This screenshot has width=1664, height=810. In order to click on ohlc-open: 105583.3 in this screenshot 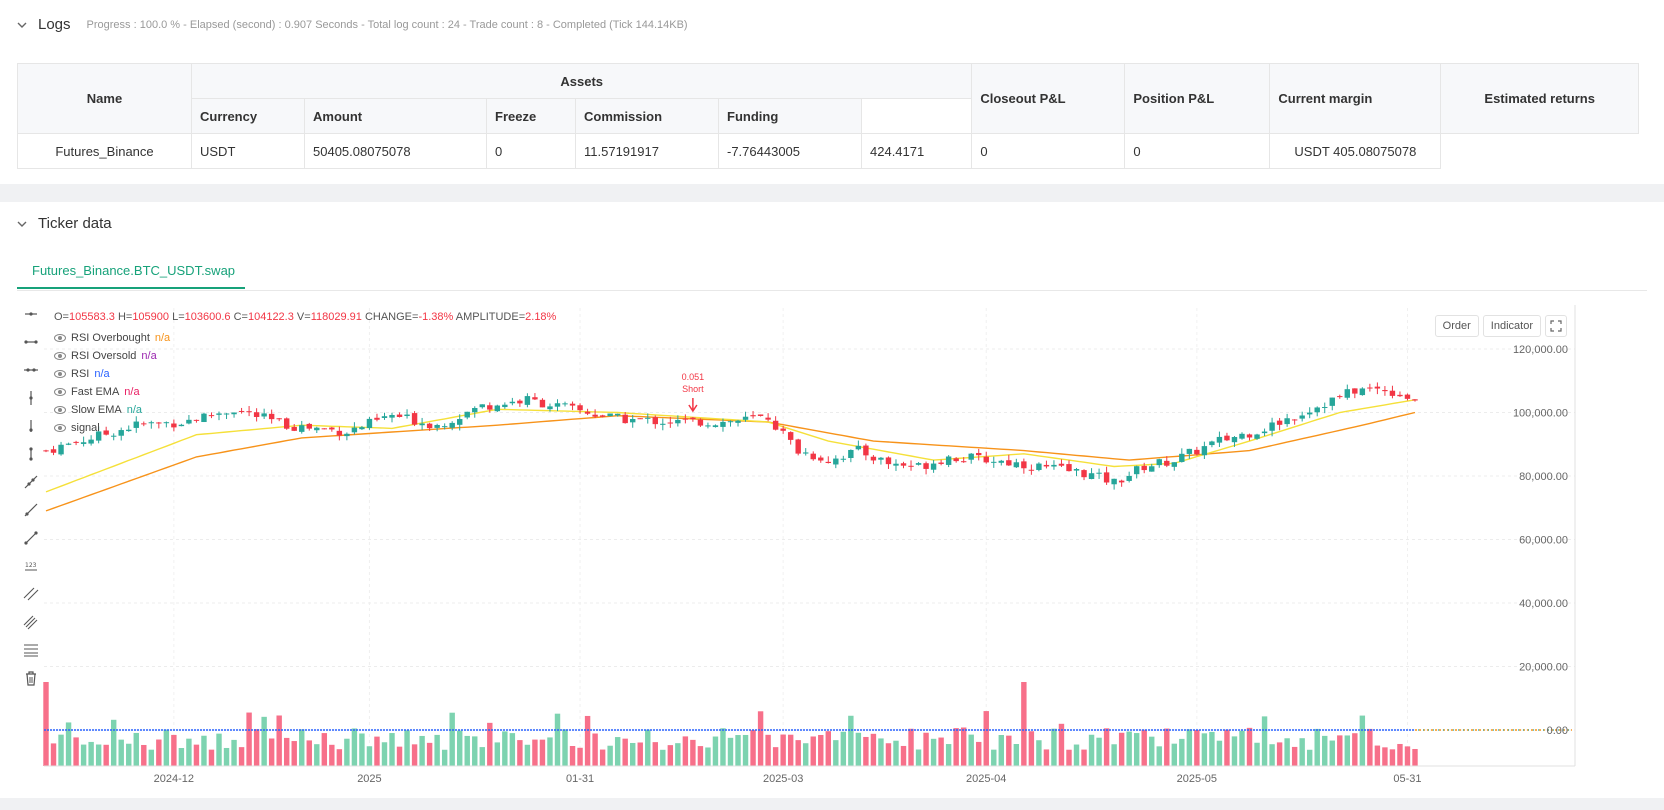, I will do `click(91, 317)`.